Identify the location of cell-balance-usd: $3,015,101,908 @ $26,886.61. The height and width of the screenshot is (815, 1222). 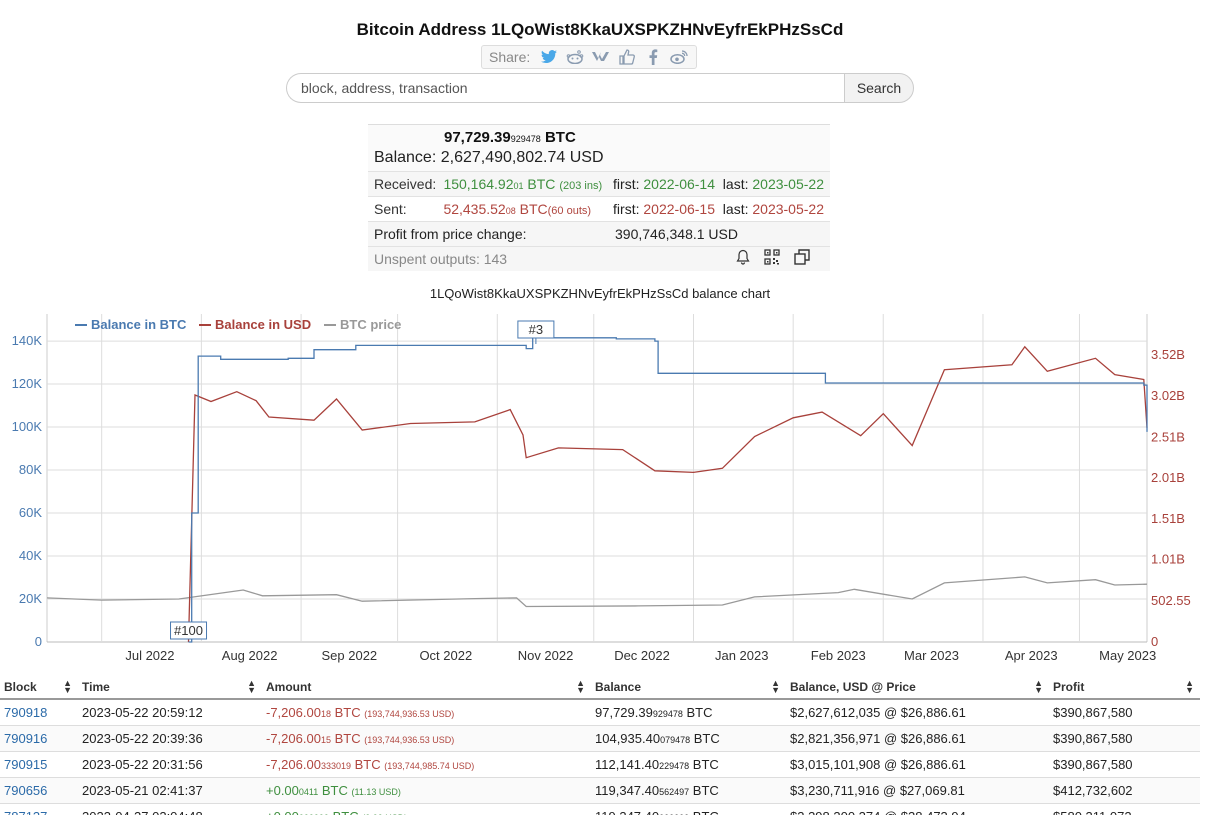
(917, 764).